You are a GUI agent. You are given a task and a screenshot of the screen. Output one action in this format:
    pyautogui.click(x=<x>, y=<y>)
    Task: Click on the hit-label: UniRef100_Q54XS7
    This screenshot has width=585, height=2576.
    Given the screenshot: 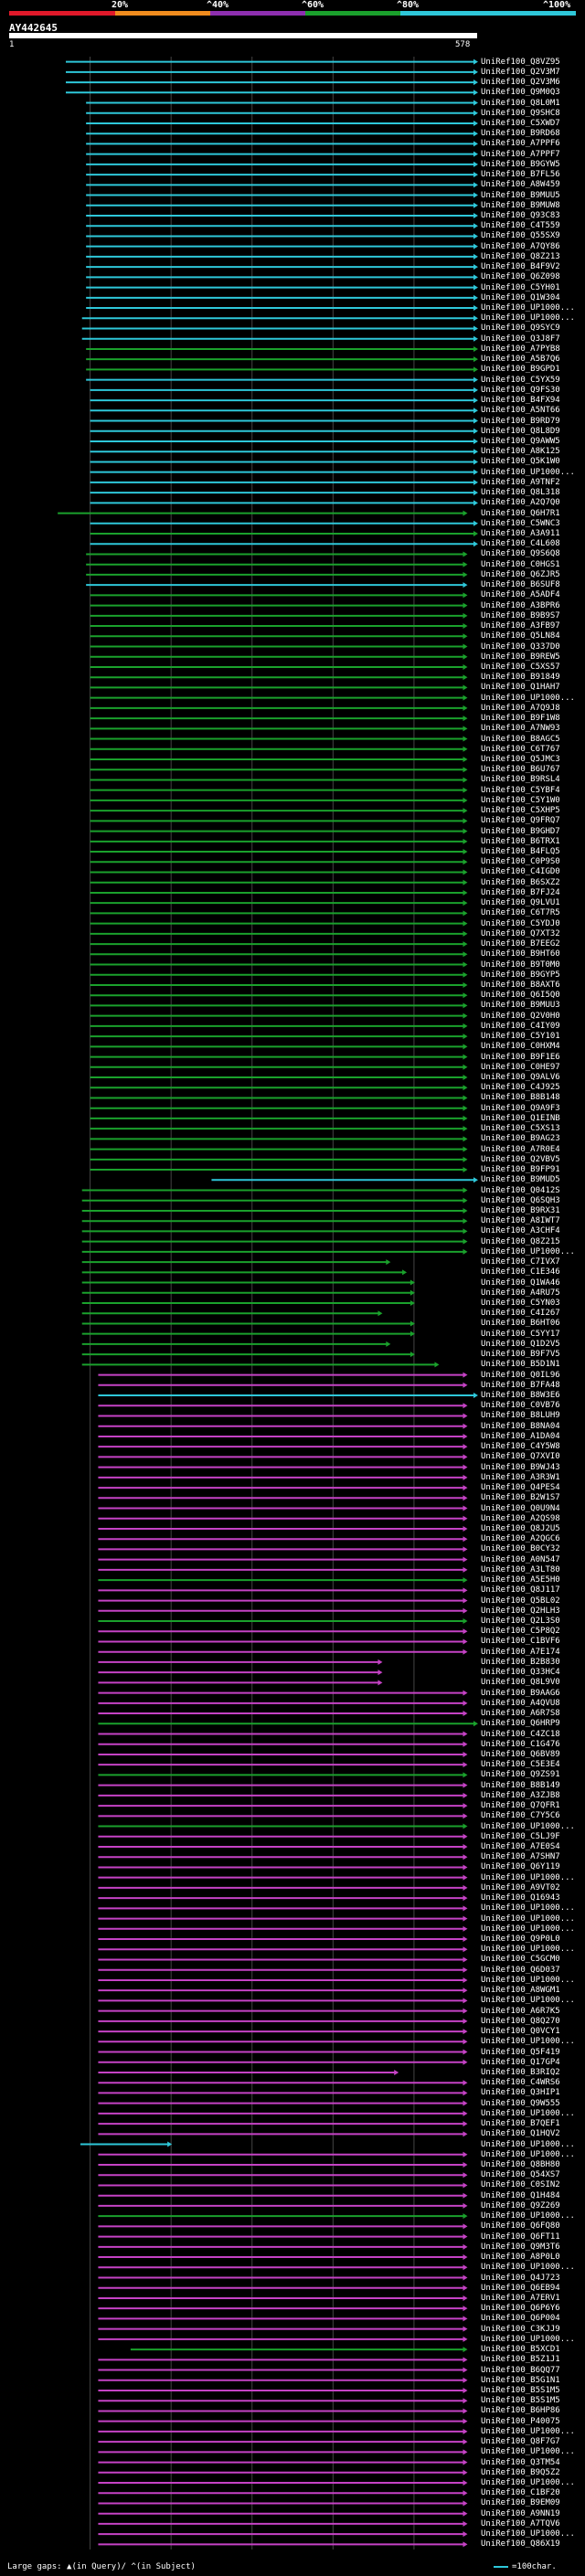 What is the action you would take?
    pyautogui.click(x=520, y=2175)
    